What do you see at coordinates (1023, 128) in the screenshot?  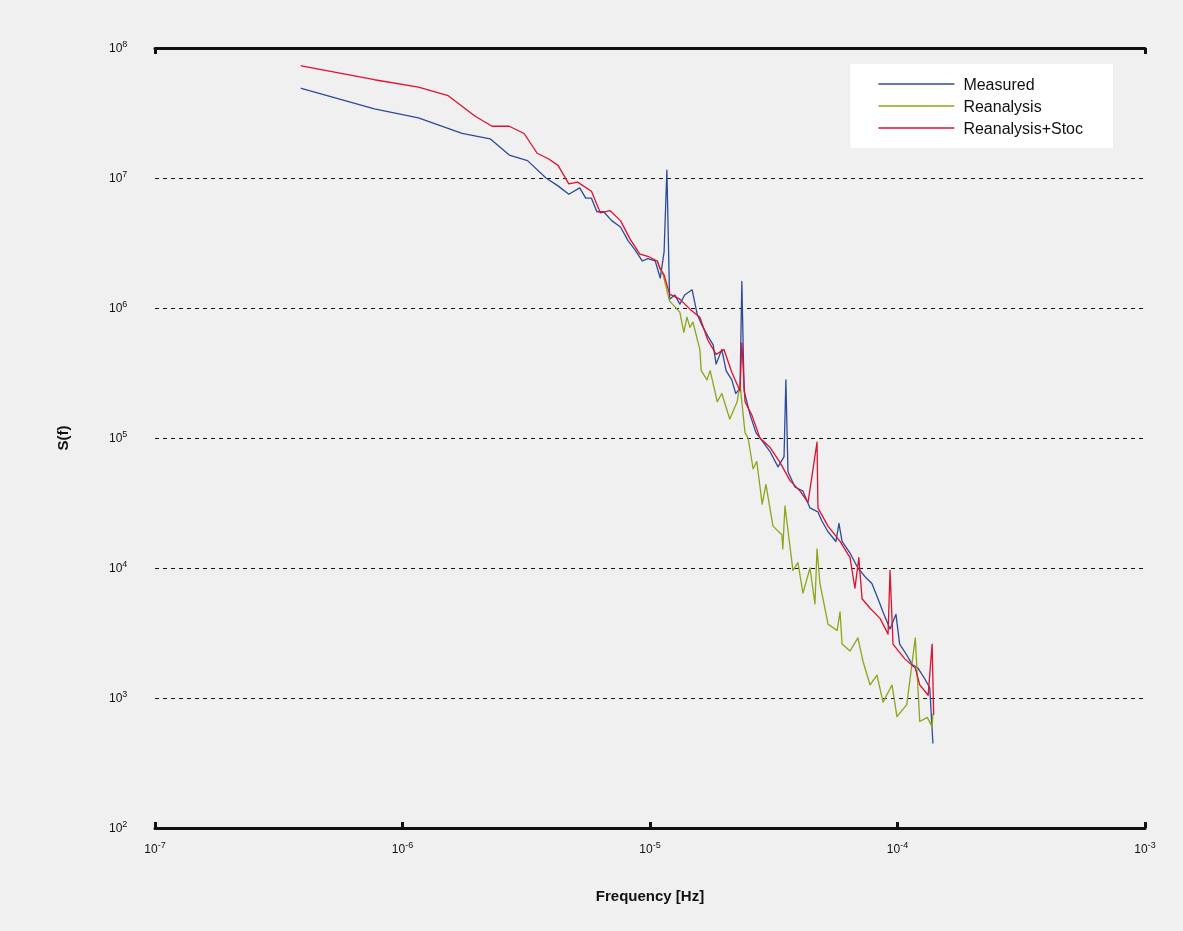 I see `legend-label: Reanalysis+Stoc` at bounding box center [1023, 128].